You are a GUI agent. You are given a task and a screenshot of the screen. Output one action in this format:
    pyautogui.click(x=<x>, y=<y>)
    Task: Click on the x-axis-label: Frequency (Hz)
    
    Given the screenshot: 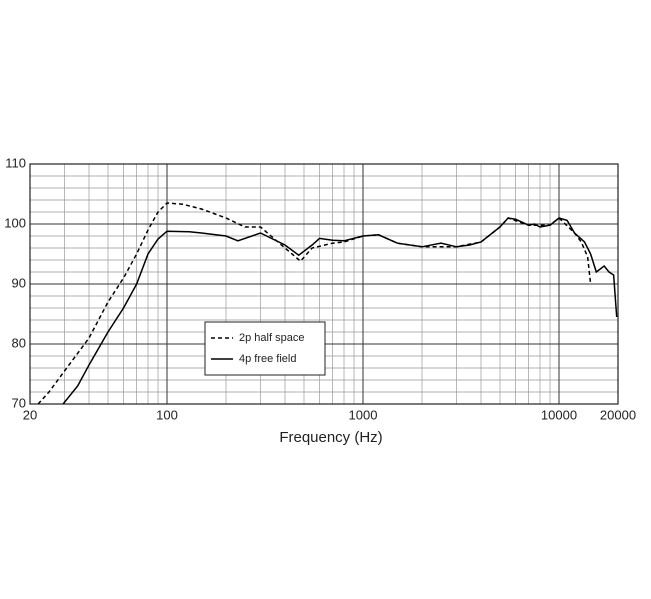 What is the action you would take?
    pyautogui.click(x=330, y=437)
    